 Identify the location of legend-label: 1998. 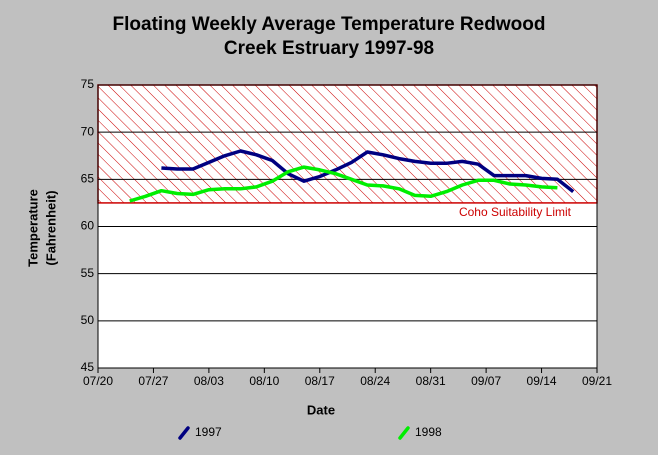
(428, 432).